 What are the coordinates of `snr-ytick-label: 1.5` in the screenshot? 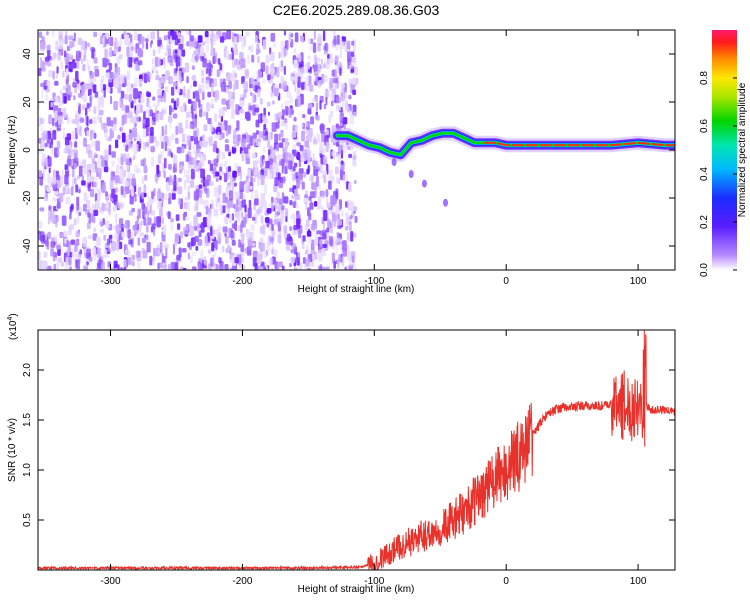 It's located at (27, 420).